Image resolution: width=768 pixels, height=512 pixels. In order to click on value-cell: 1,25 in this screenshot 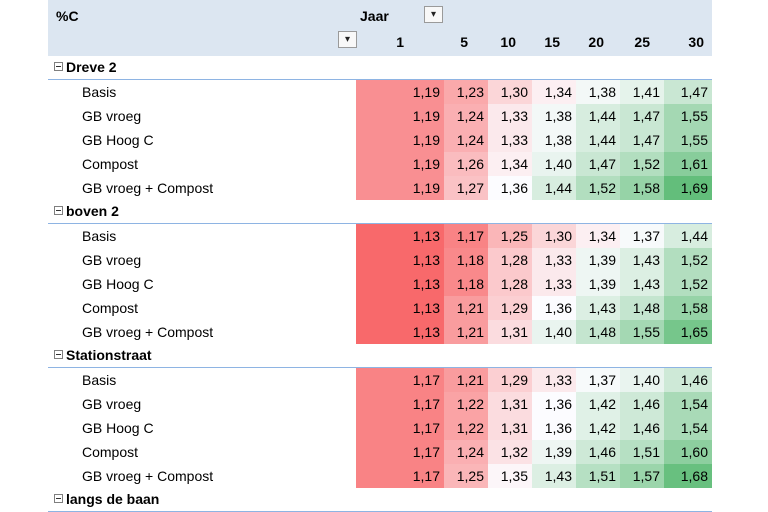, I will do `click(510, 236)`.